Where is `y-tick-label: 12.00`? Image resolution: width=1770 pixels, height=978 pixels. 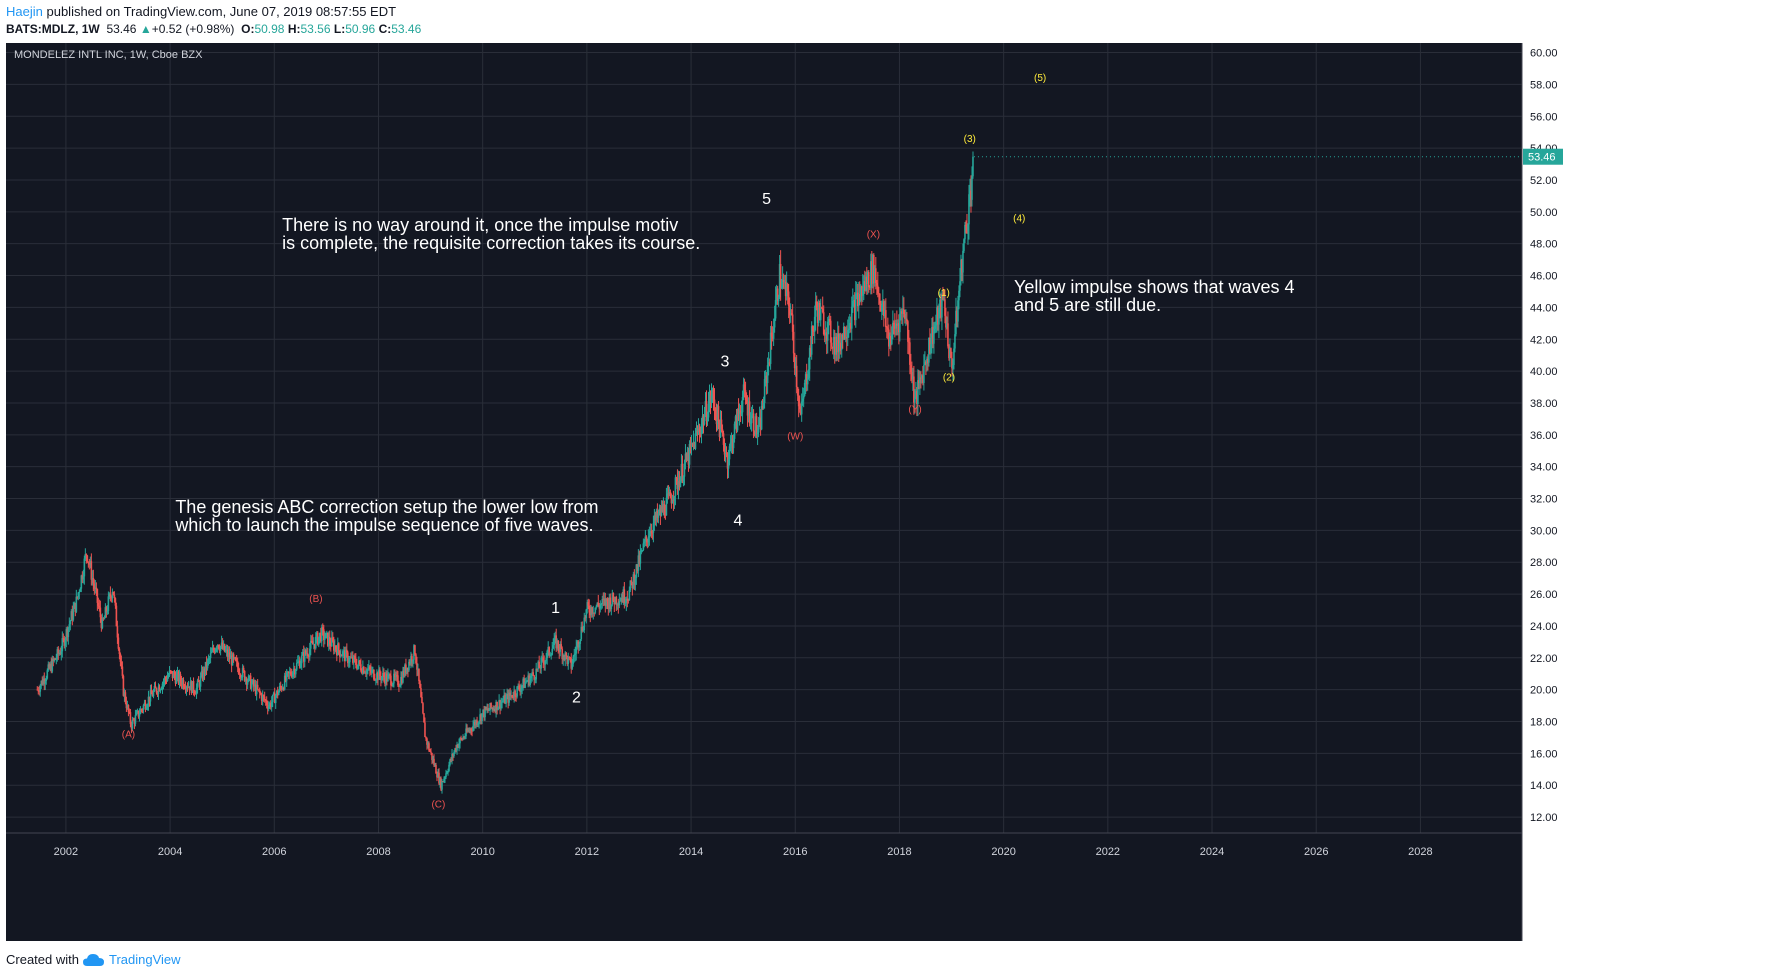
y-tick-label: 12.00 is located at coordinates (1544, 818).